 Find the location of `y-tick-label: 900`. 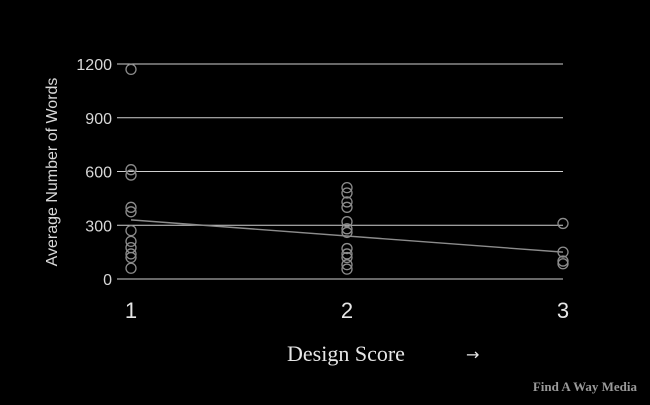

y-tick-label: 900 is located at coordinates (98, 119).